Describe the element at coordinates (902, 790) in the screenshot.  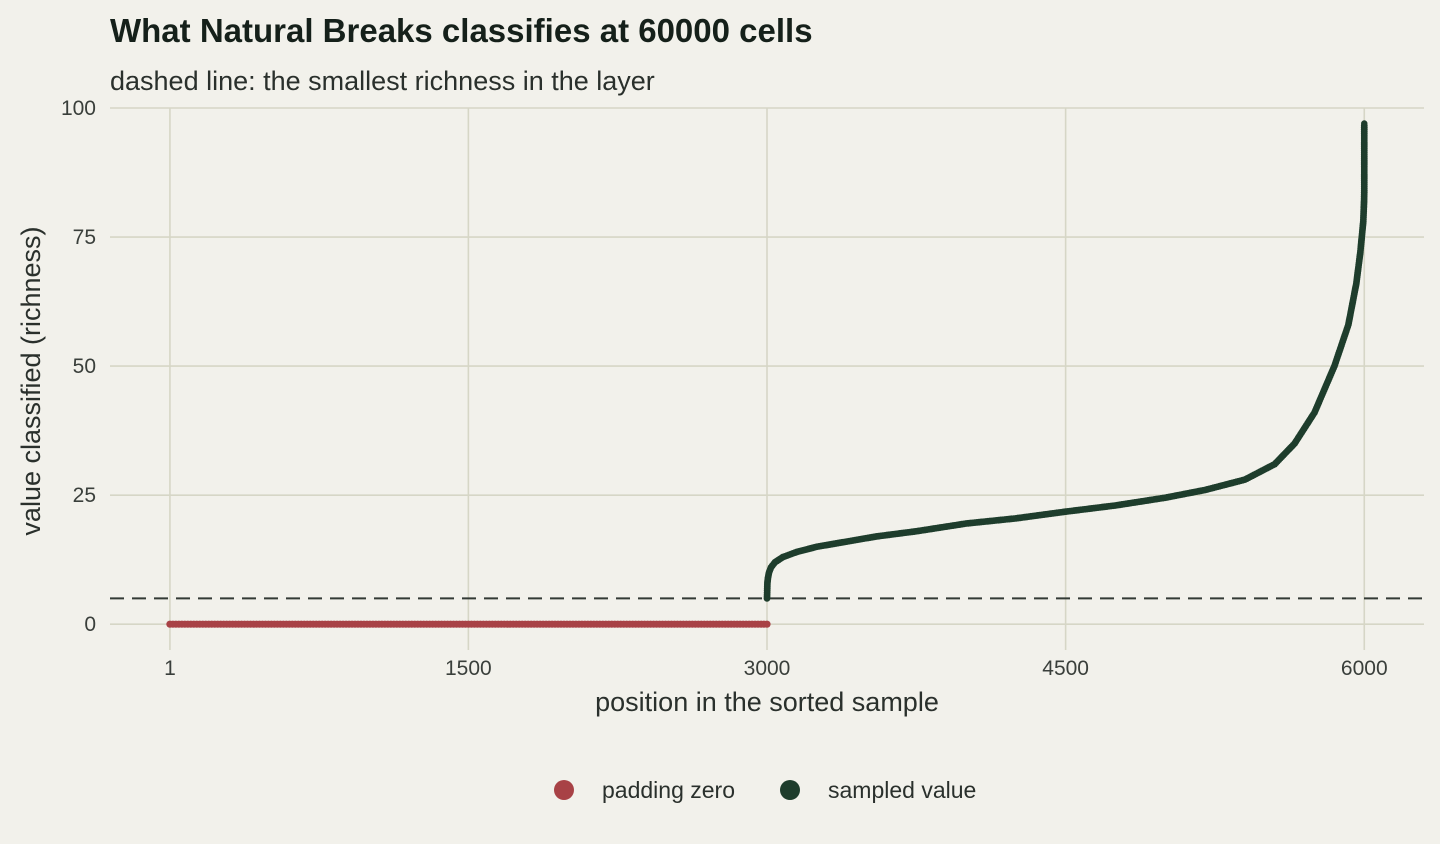
I see `legend-label-sampled-value: sampled value` at that location.